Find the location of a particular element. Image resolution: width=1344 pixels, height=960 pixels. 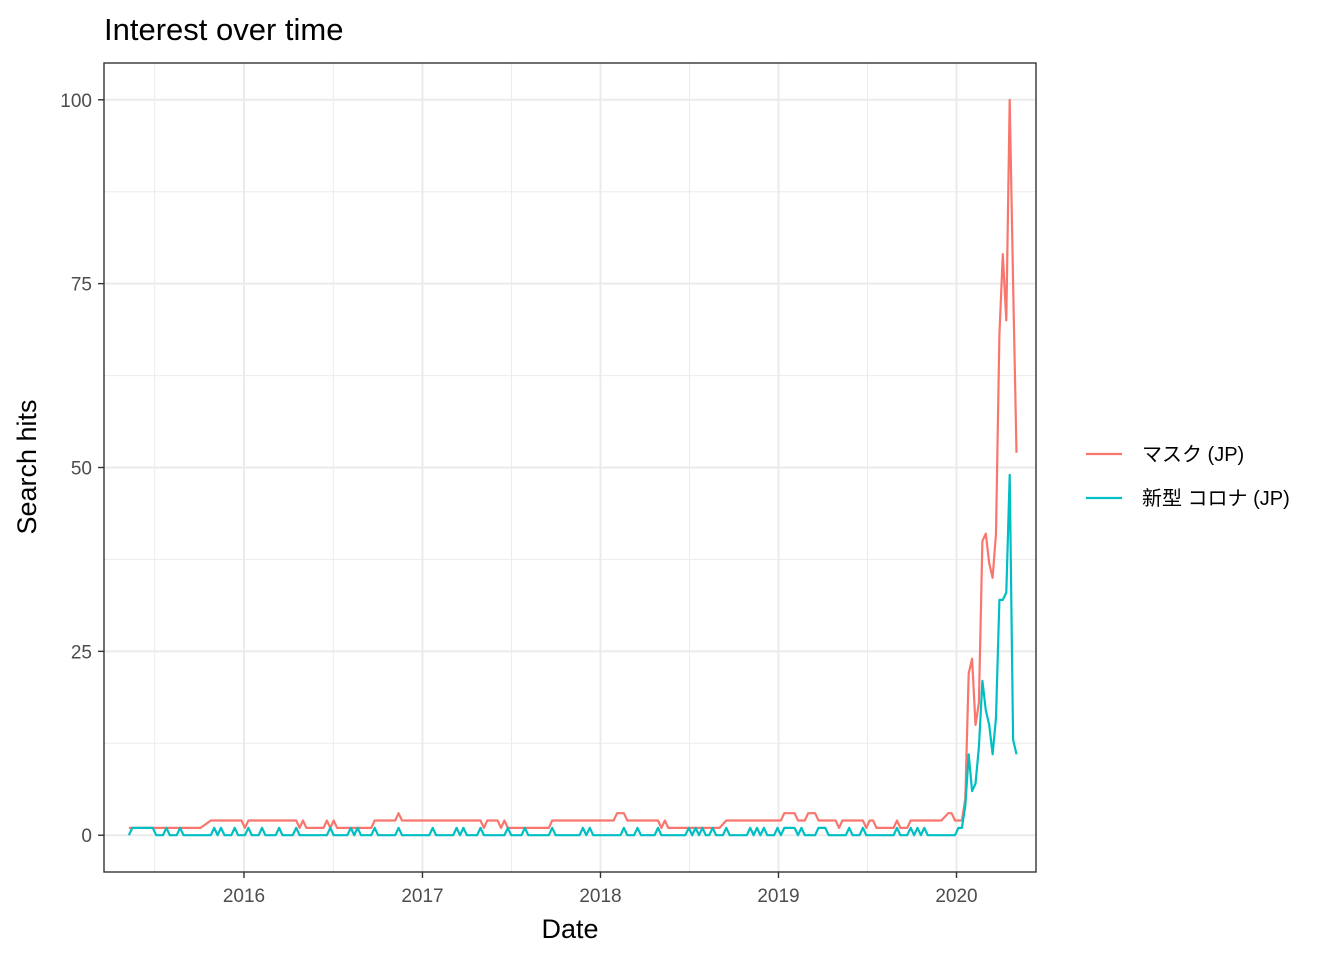

legend-label-1: マスク (JP) is located at coordinates (1193, 454).